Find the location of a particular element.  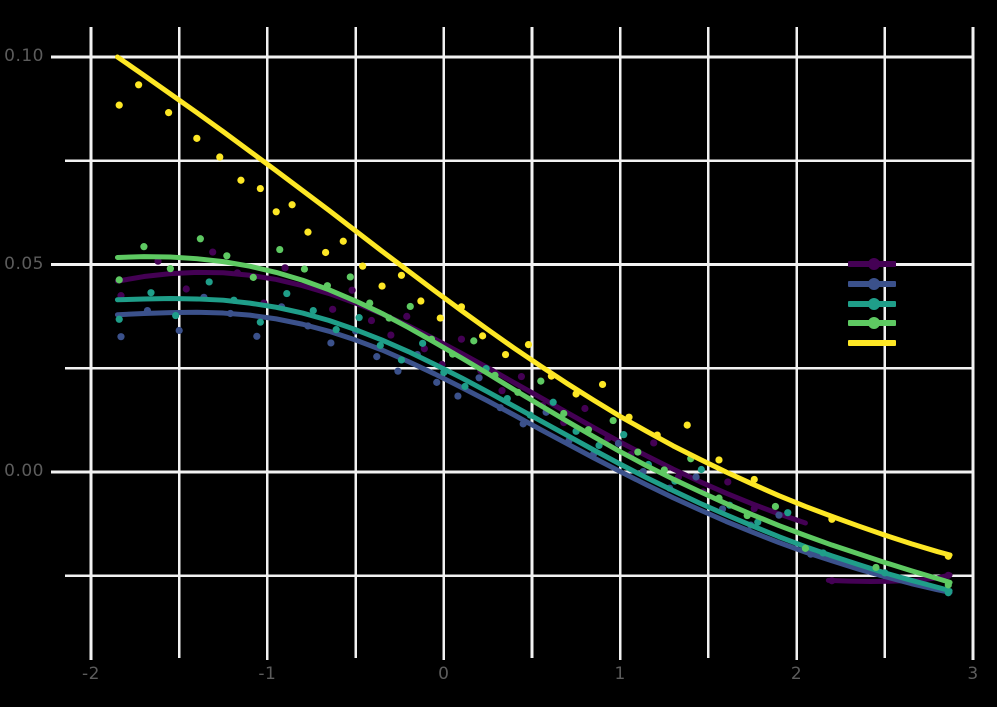

y-tick-label: 0.05 is located at coordinates (24, 263).